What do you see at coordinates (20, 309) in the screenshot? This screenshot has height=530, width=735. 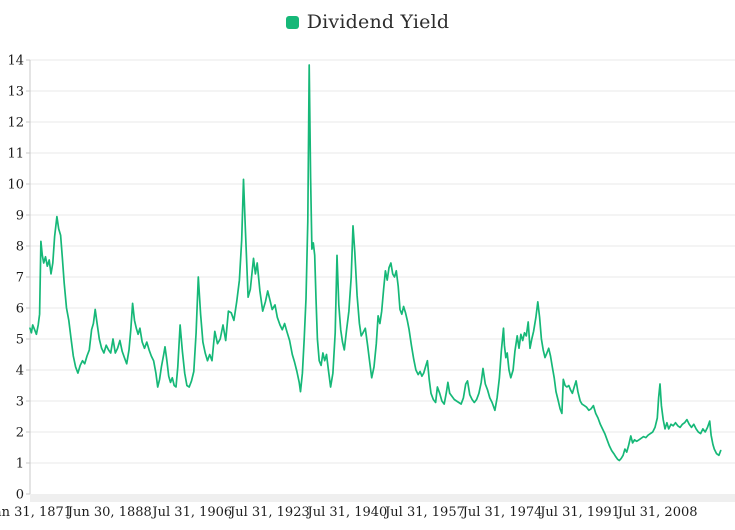 I see `y-axis-tick-label: 6` at bounding box center [20, 309].